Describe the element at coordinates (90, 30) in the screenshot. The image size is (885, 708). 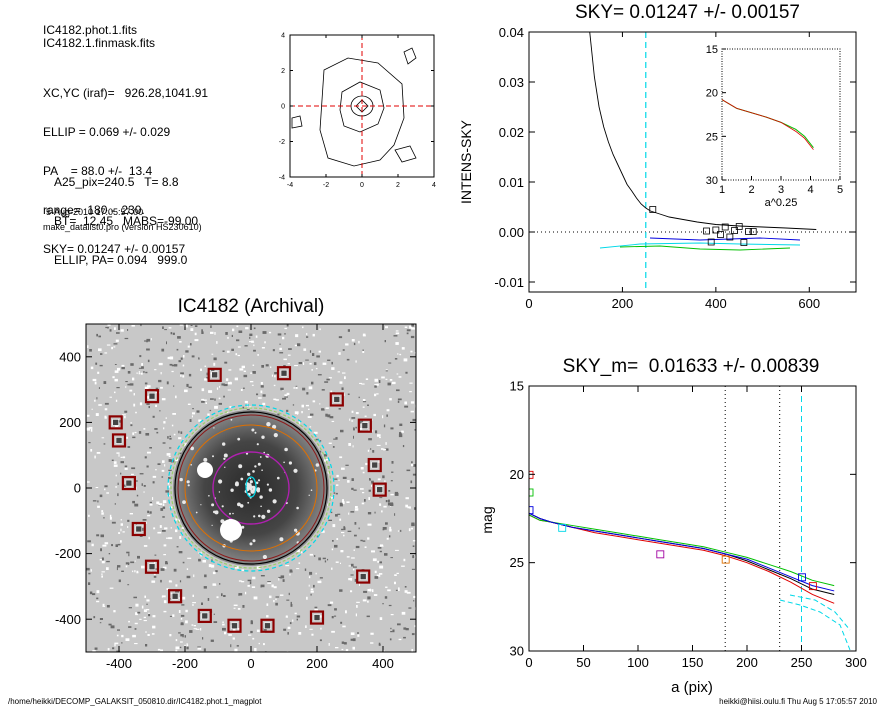
I see `header-file-line: IC4182.phot.1.fits` at that location.